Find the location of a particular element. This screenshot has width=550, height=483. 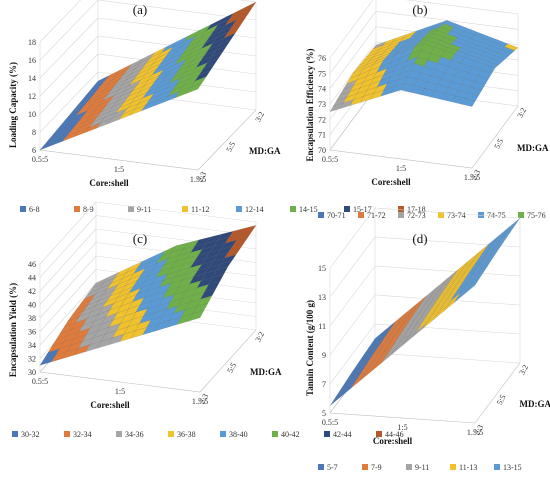

panel-label: (a) is located at coordinates (140, 9).